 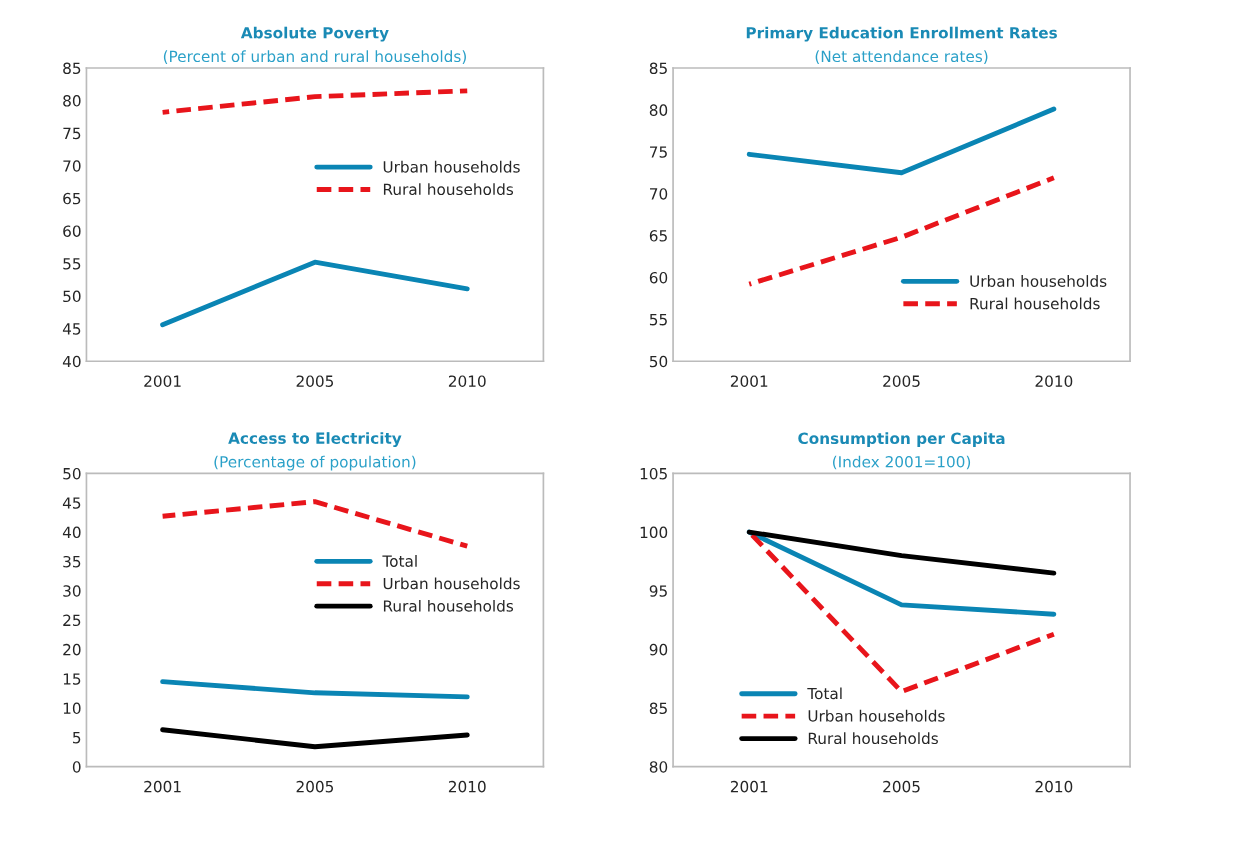 I want to click on chart-subtitle: (Net attendance rates), so click(x=901, y=57).